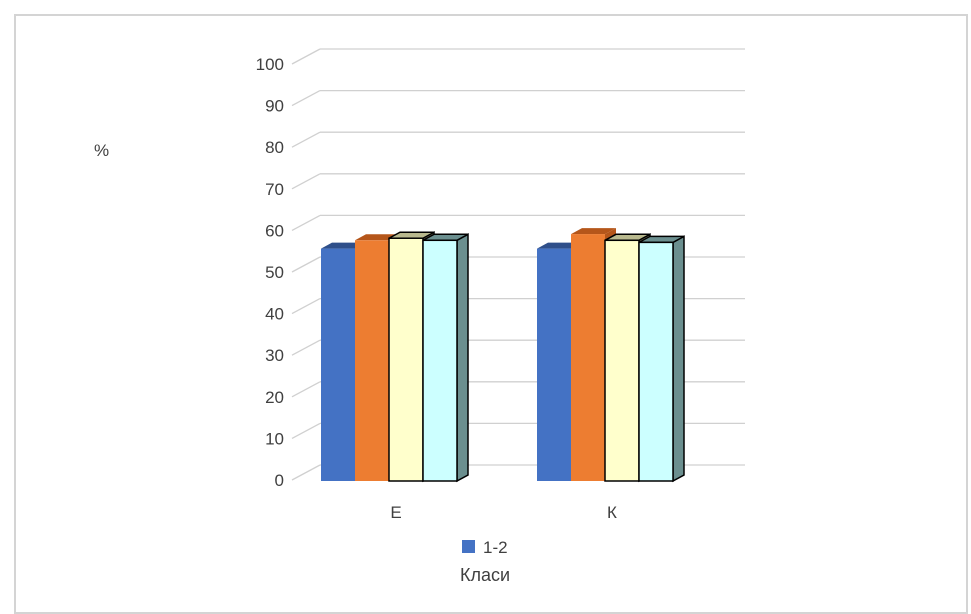 This screenshot has height=614, width=971. Describe the element at coordinates (395, 512) in the screenshot. I see `x-tick-label: Е` at that location.